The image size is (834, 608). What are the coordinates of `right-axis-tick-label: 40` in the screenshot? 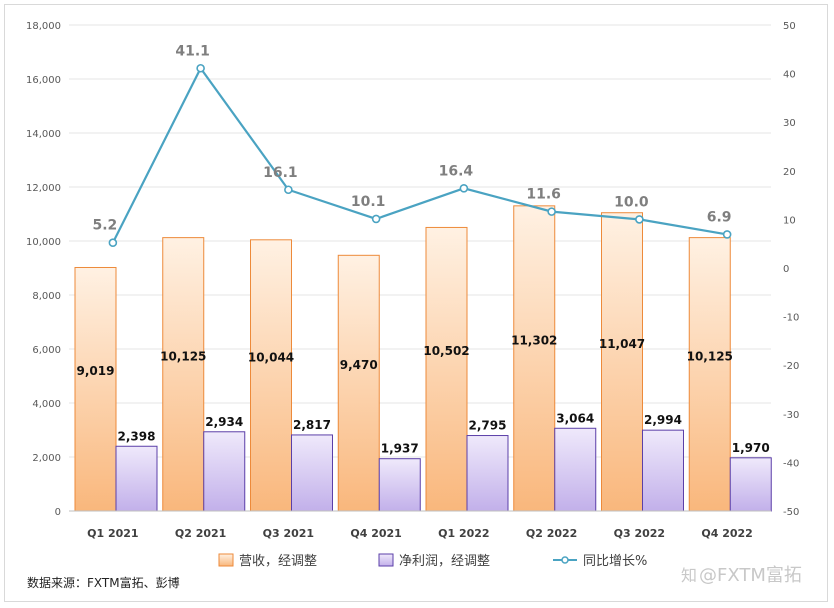 It's located at (789, 75).